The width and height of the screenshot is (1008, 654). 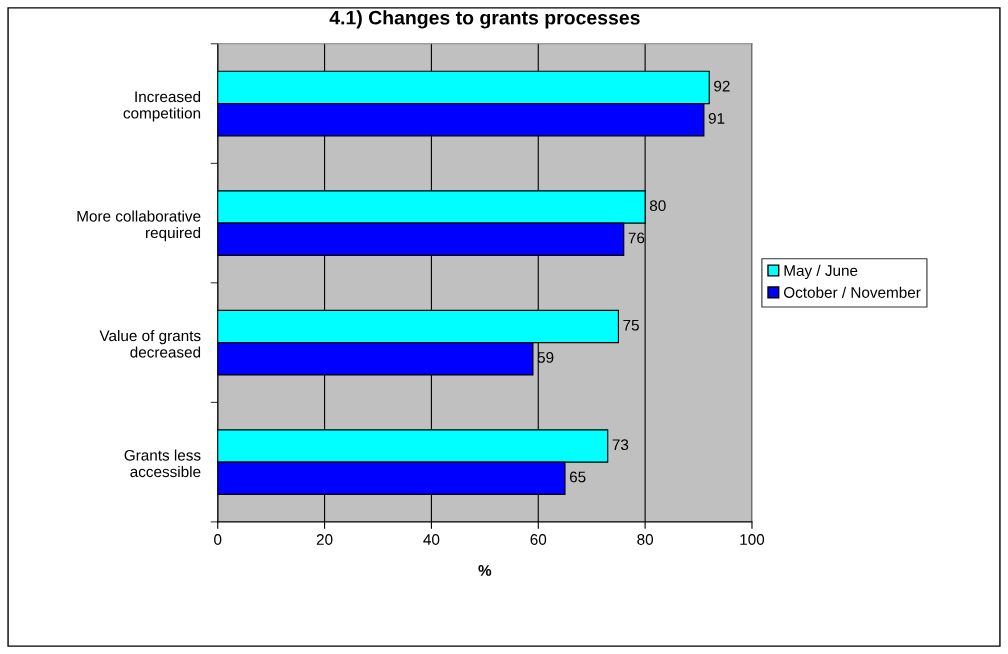 I want to click on data-label: 91, so click(x=716, y=118).